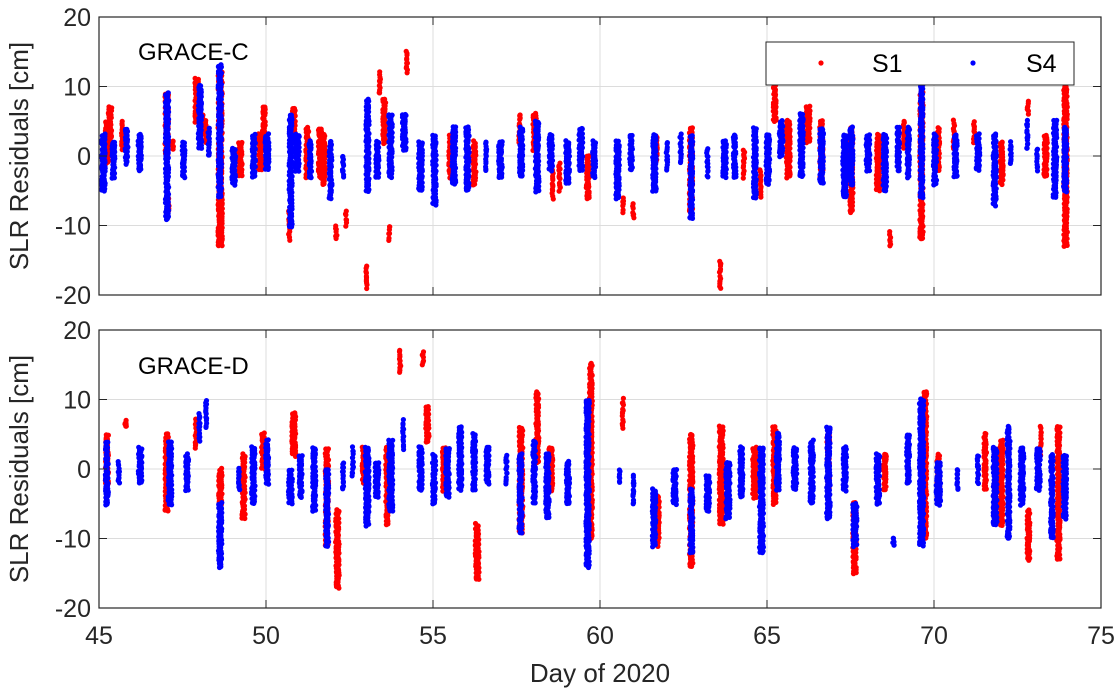 This screenshot has height=698, width=1116. I want to click on legend-marker-s4, so click(972, 62).